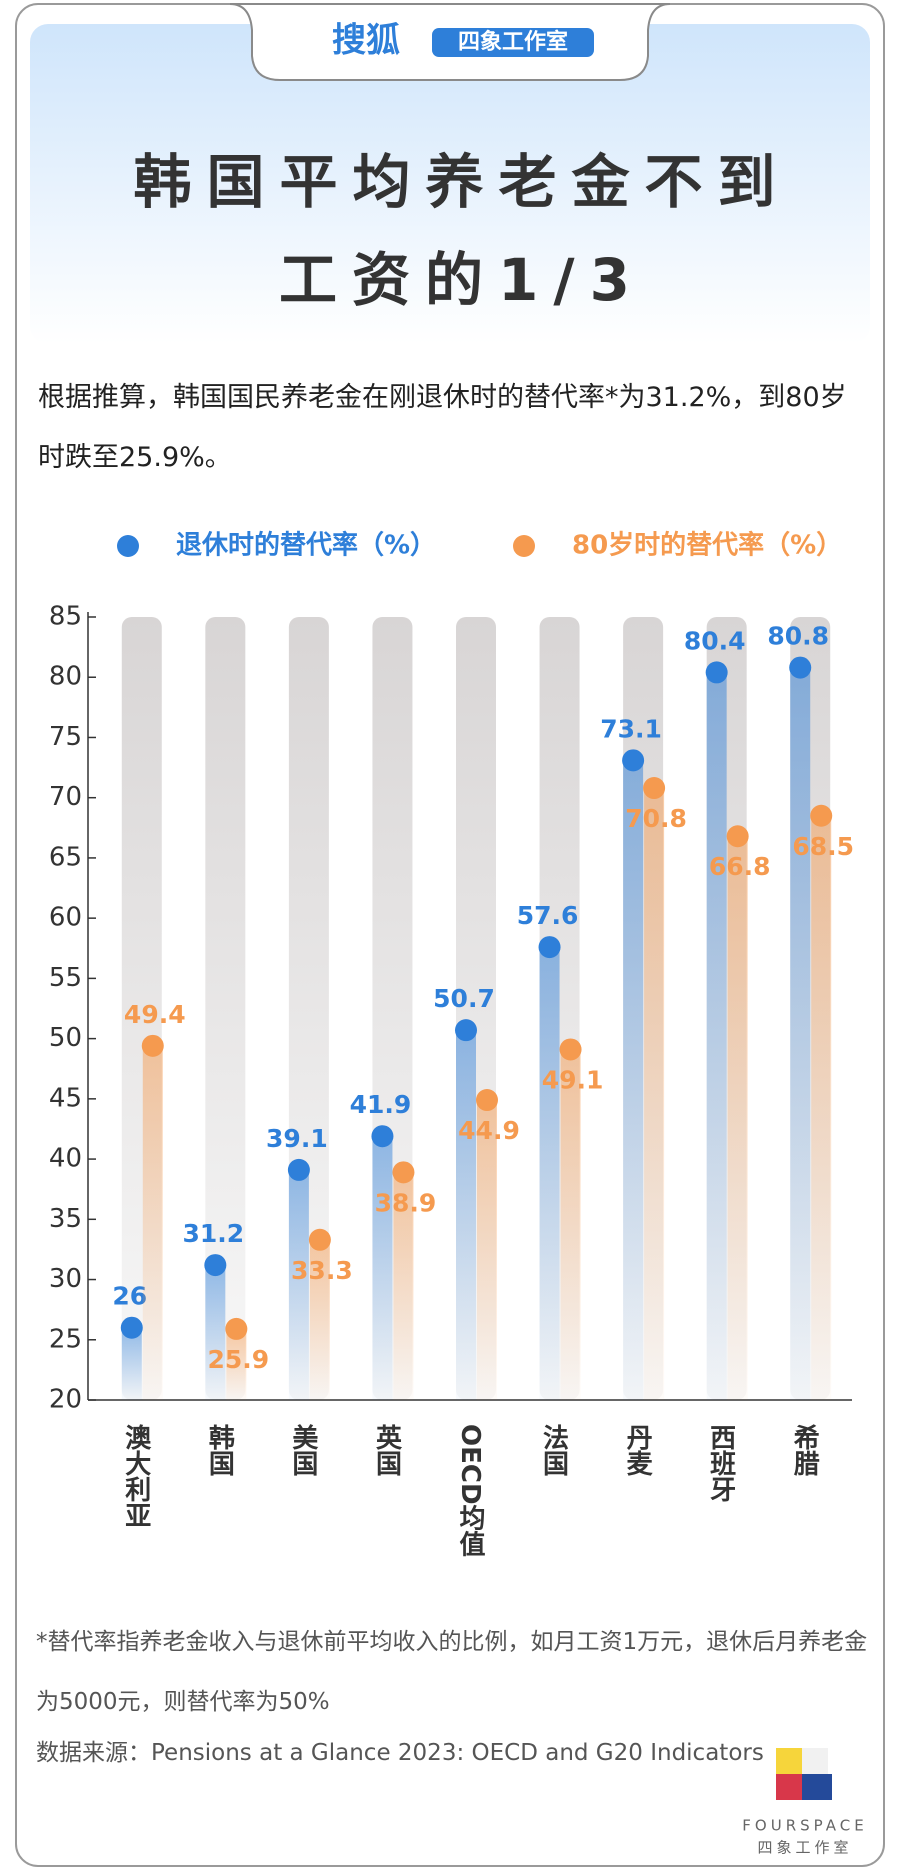  What do you see at coordinates (489, 1130) in the screenshot?
I see `data-label: 44.9` at bounding box center [489, 1130].